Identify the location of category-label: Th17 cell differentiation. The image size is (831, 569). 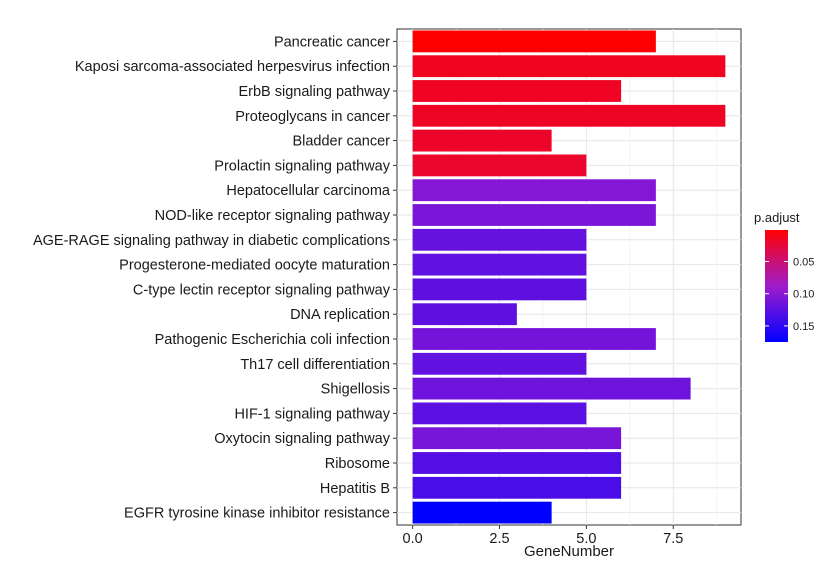
(315, 365).